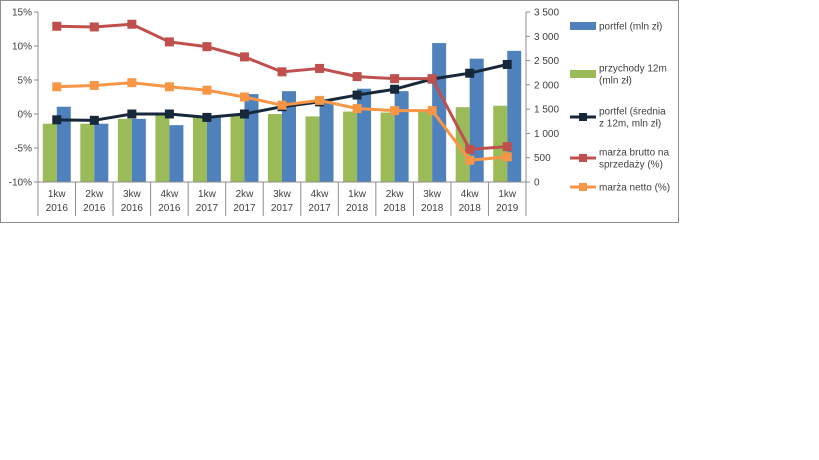 Image resolution: width=819 pixels, height=460 pixels. I want to click on left-tick-label-3: 0%, so click(25, 115).